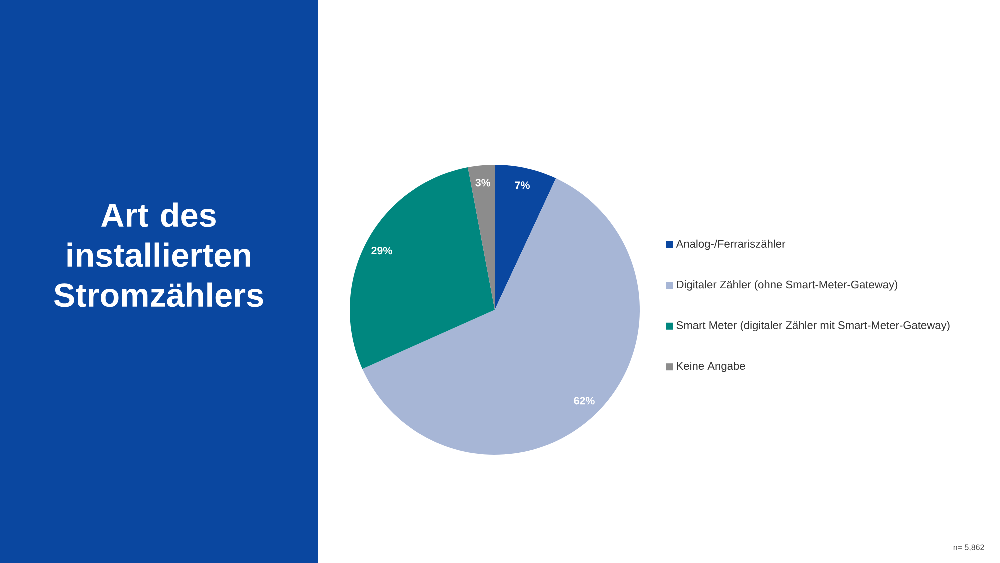  Describe the element at coordinates (159, 255) in the screenshot. I see `text: Art des installierten Stromzählers` at that location.